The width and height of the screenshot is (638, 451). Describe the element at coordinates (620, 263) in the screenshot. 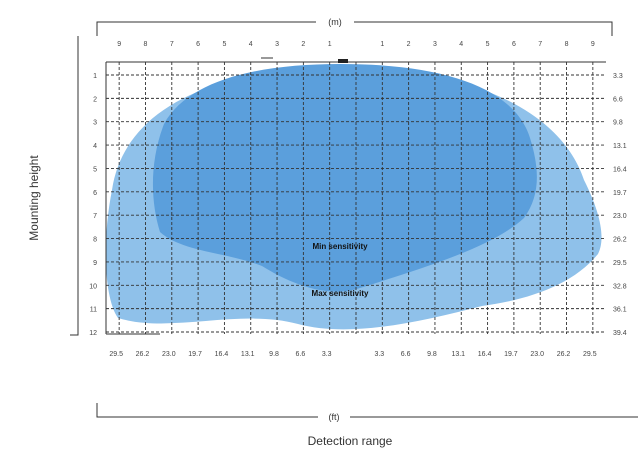

I see `right-tick-label: 29.5` at that location.